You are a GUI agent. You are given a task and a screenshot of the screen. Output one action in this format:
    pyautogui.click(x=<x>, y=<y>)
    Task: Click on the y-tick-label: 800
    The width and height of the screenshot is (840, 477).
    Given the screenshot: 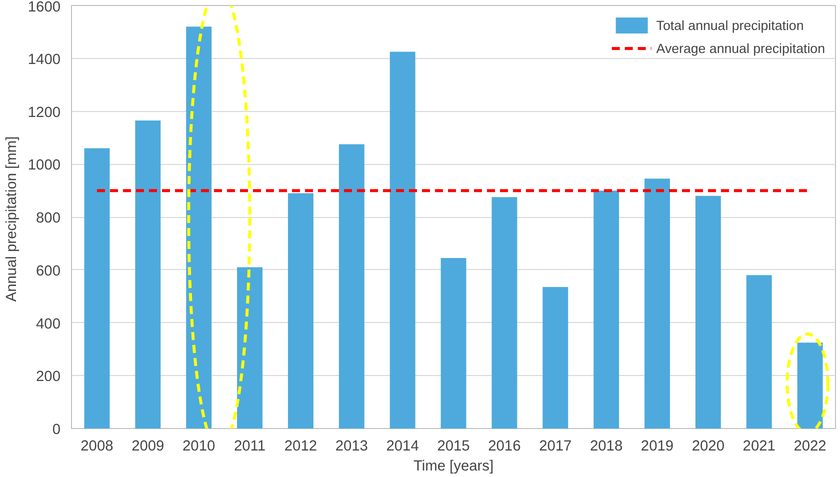 What is the action you would take?
    pyautogui.click(x=48, y=218)
    